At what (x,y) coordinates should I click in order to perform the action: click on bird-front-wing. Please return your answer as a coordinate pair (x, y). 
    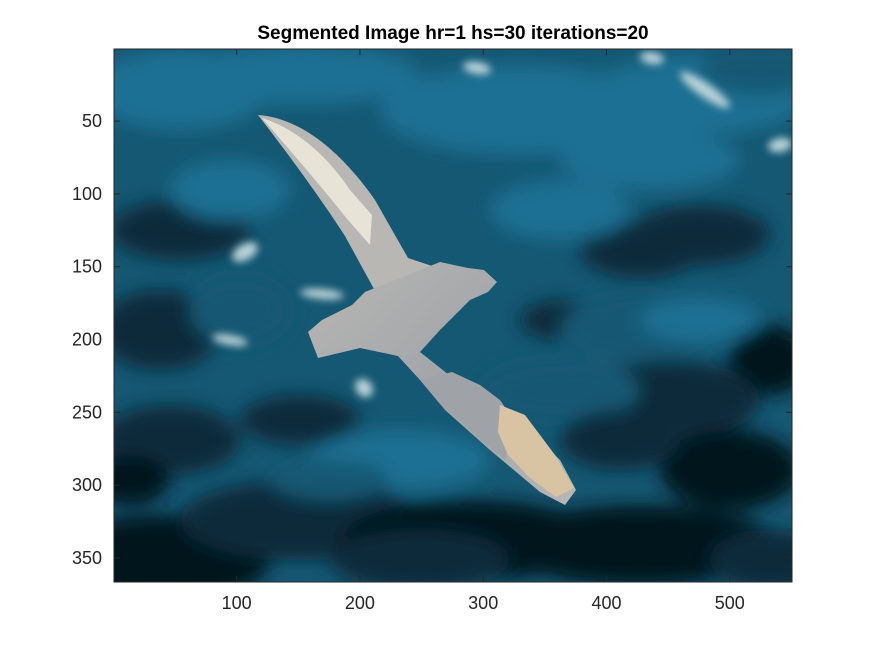
    Looking at the image, I should click on (467, 416).